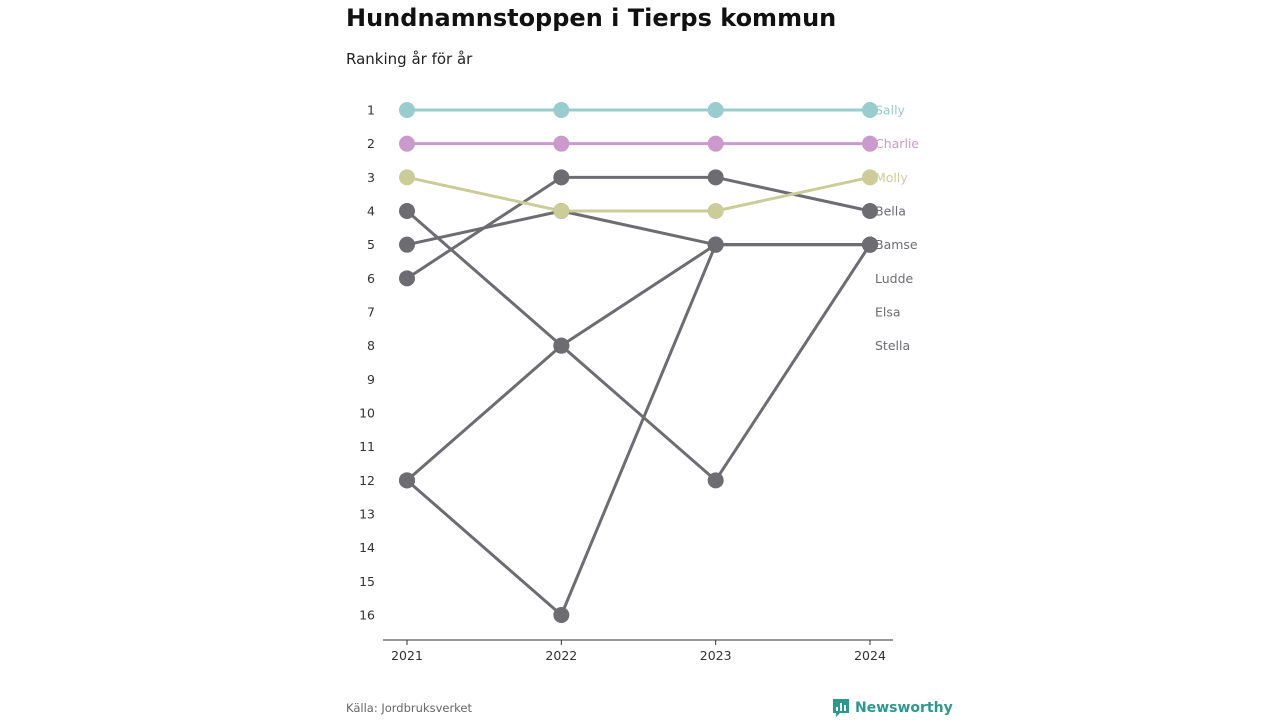 This screenshot has height=720, width=1280. I want to click on brand-logo: Newsworthy, so click(892, 708).